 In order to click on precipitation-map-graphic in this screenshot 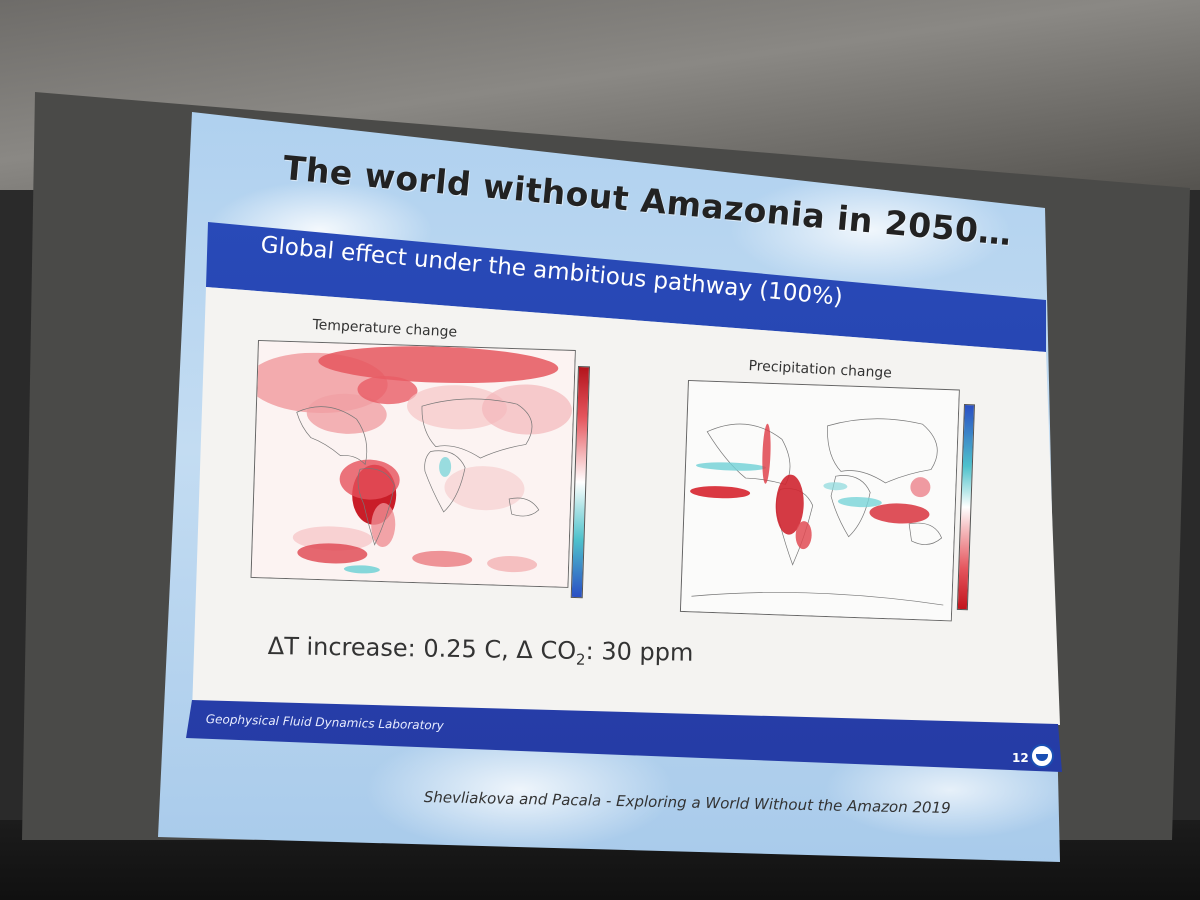, I will do `click(820, 501)`.